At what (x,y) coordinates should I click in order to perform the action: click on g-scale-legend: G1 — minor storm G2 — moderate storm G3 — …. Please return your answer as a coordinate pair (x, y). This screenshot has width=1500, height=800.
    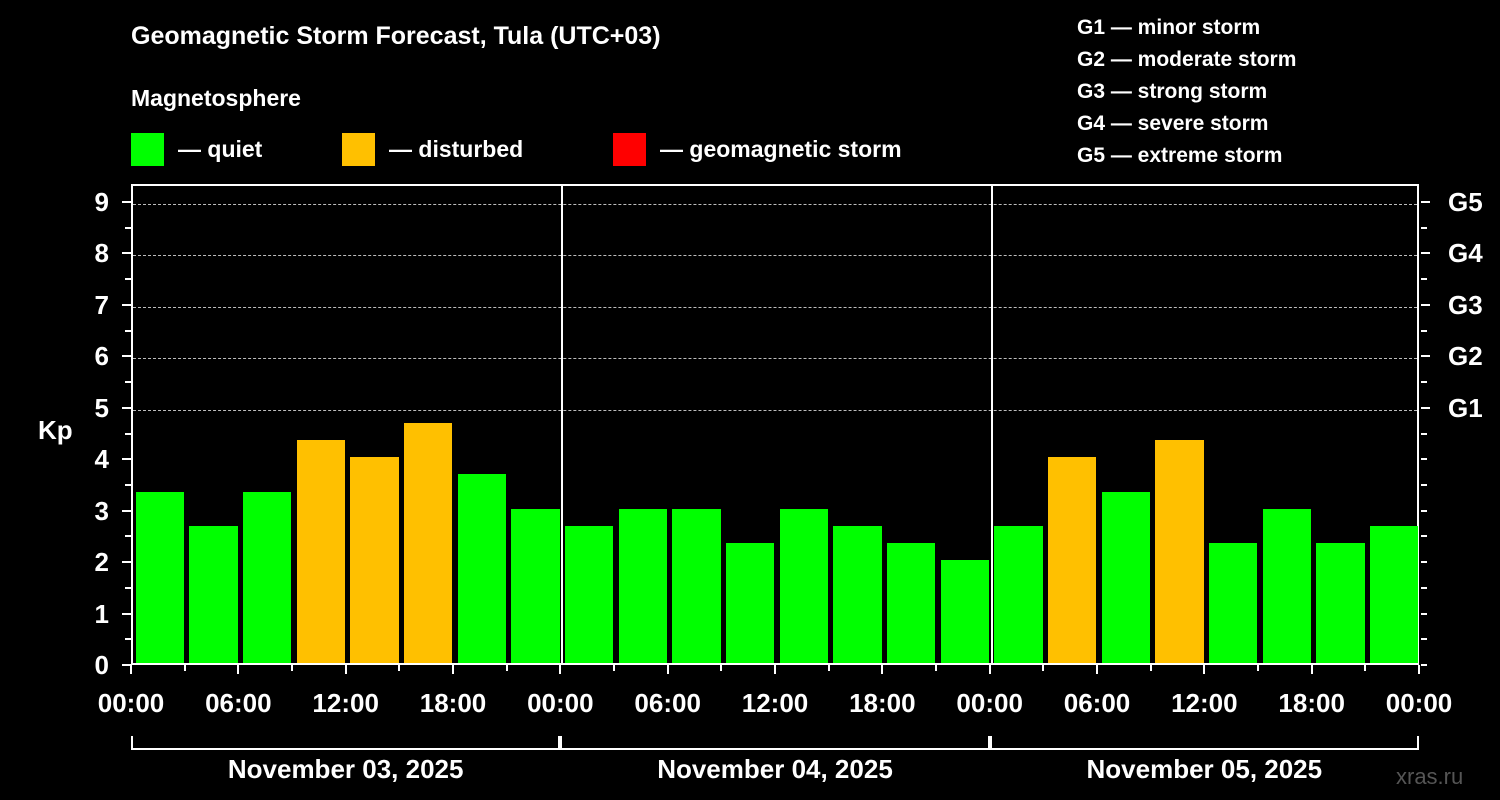
    Looking at the image, I should click on (1277, 92).